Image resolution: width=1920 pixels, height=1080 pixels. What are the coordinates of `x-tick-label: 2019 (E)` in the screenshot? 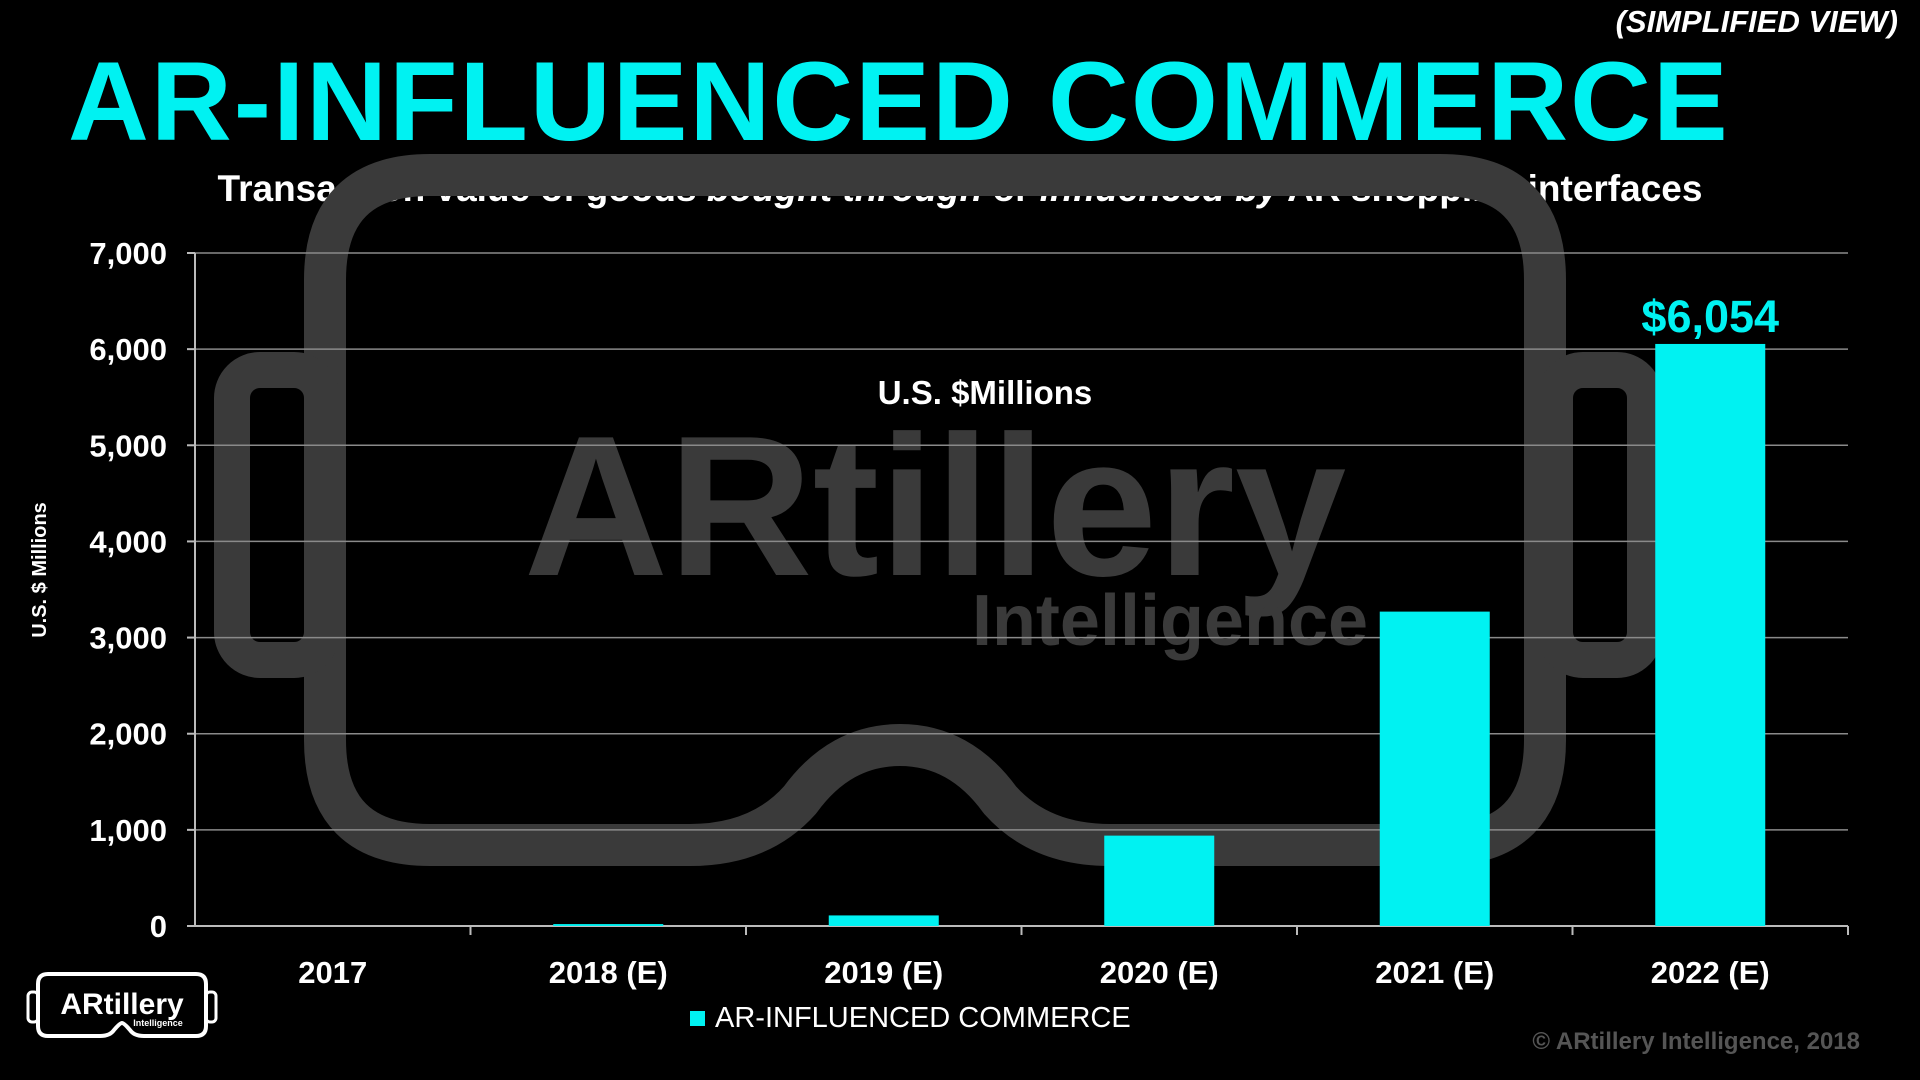 It's located at (883, 972).